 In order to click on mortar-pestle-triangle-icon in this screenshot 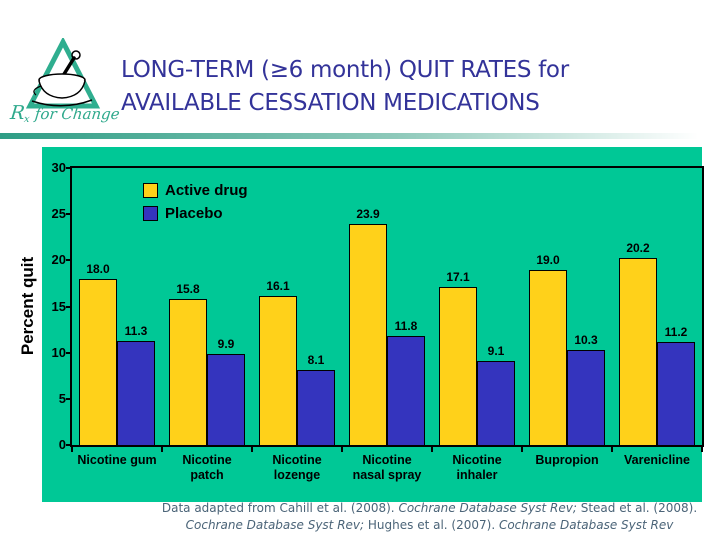, I will do `click(63, 73)`.